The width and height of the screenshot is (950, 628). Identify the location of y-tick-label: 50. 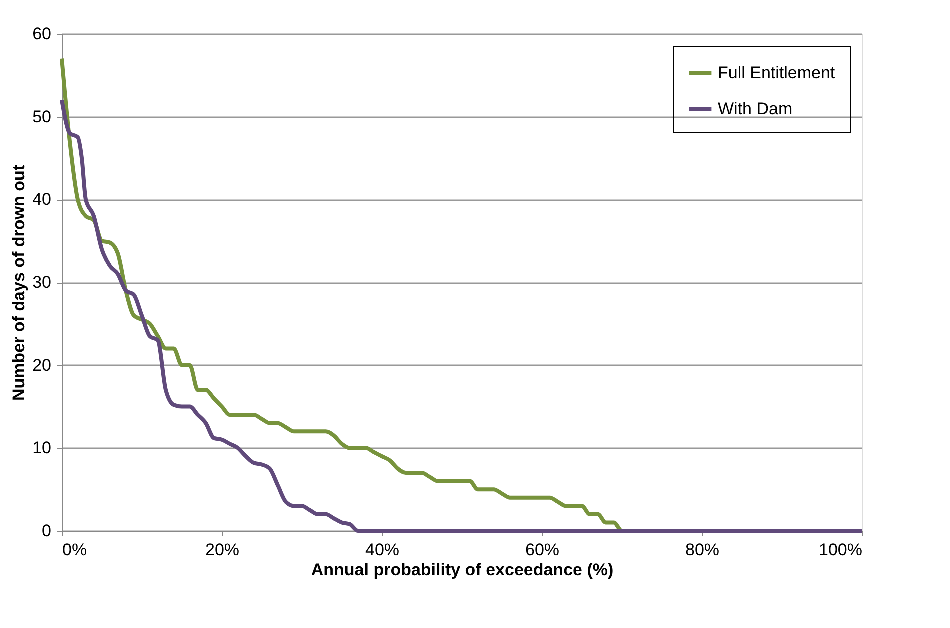
(42, 116).